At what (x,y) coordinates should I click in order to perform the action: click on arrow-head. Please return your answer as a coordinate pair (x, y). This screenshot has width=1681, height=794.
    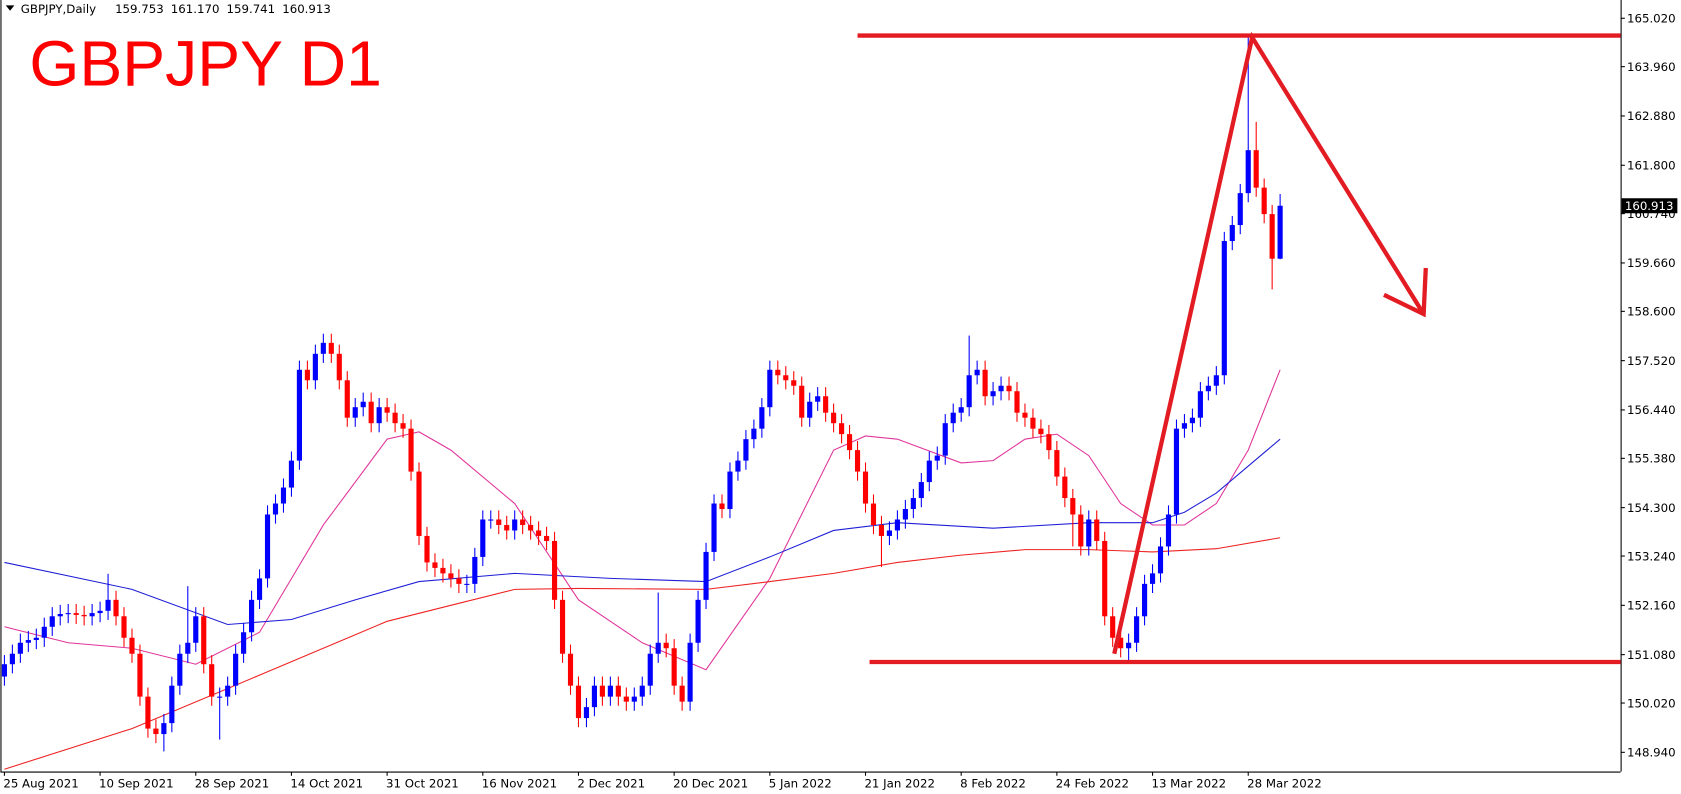
    Looking at the image, I should click on (1405, 292).